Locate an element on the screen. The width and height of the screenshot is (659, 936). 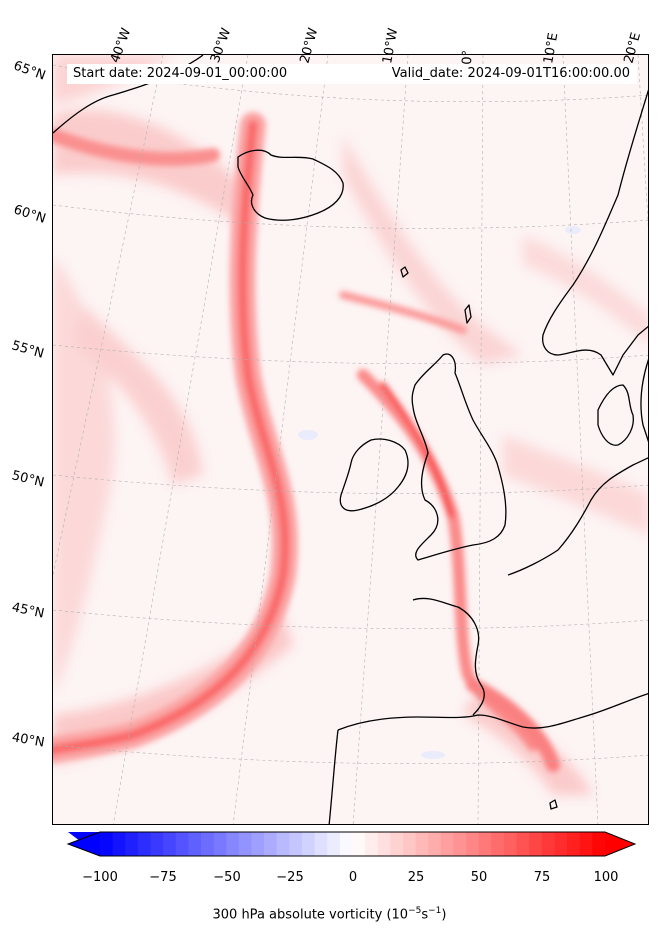
colorbar-tick: −100 is located at coordinates (100, 877).